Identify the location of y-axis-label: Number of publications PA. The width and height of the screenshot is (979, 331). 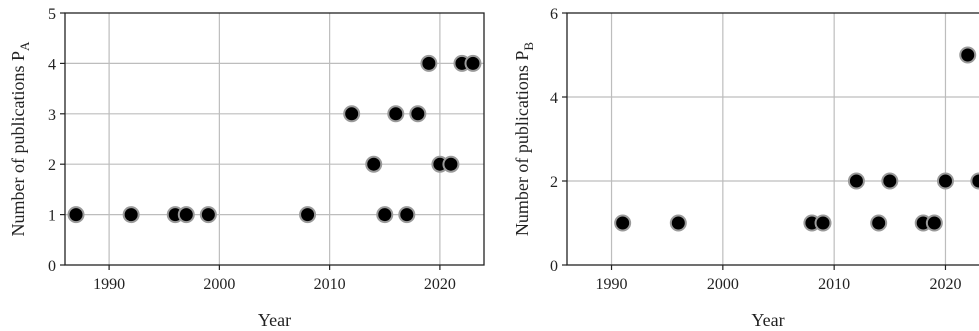
(20, 138).